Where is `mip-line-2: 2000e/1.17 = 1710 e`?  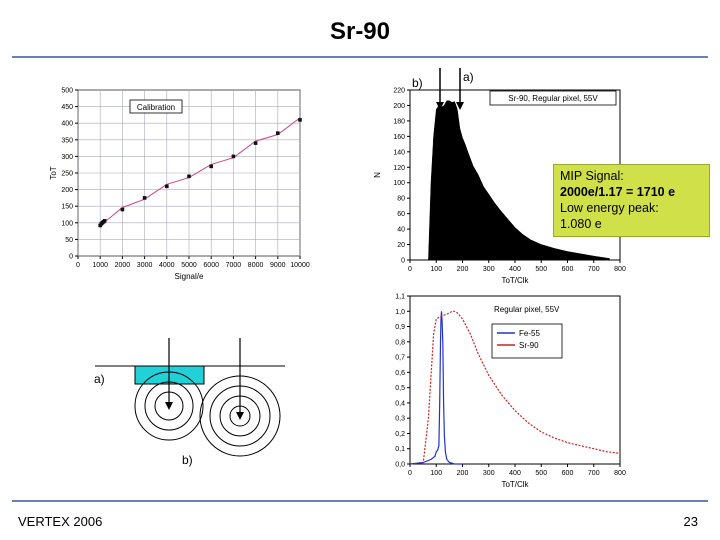 mip-line-2: 2000e/1.17 = 1710 e is located at coordinates (618, 192).